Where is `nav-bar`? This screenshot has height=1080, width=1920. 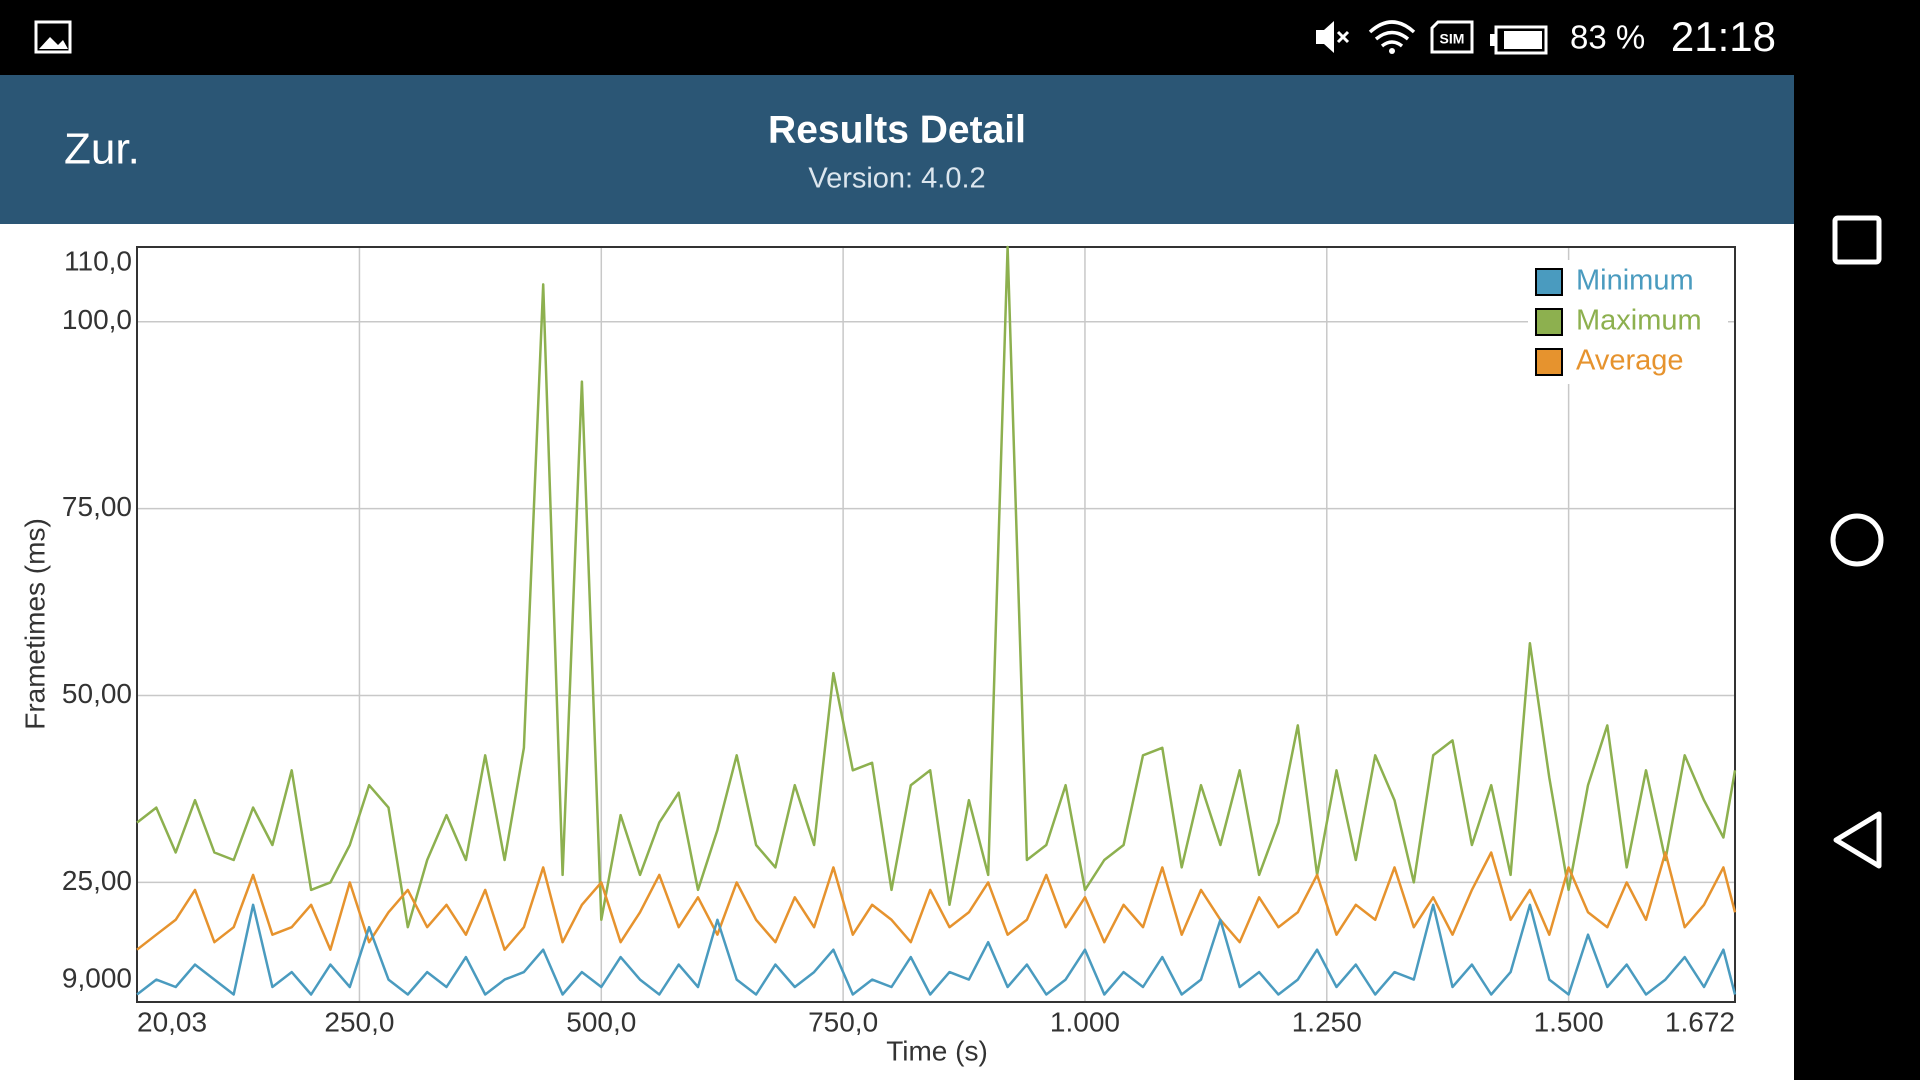
nav-bar is located at coordinates (1857, 540).